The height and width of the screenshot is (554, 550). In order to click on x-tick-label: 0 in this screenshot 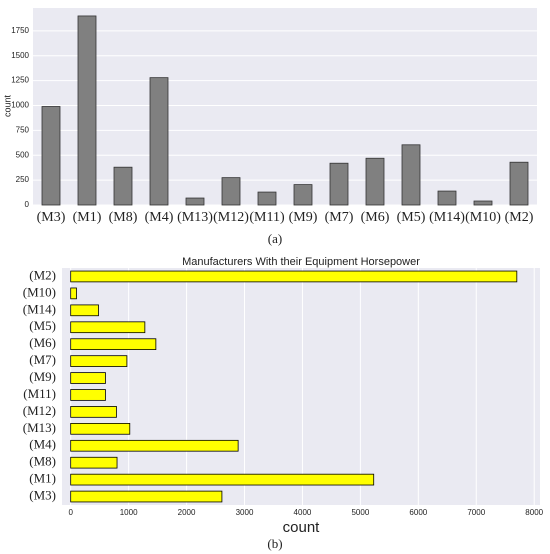, I will do `click(70, 512)`.